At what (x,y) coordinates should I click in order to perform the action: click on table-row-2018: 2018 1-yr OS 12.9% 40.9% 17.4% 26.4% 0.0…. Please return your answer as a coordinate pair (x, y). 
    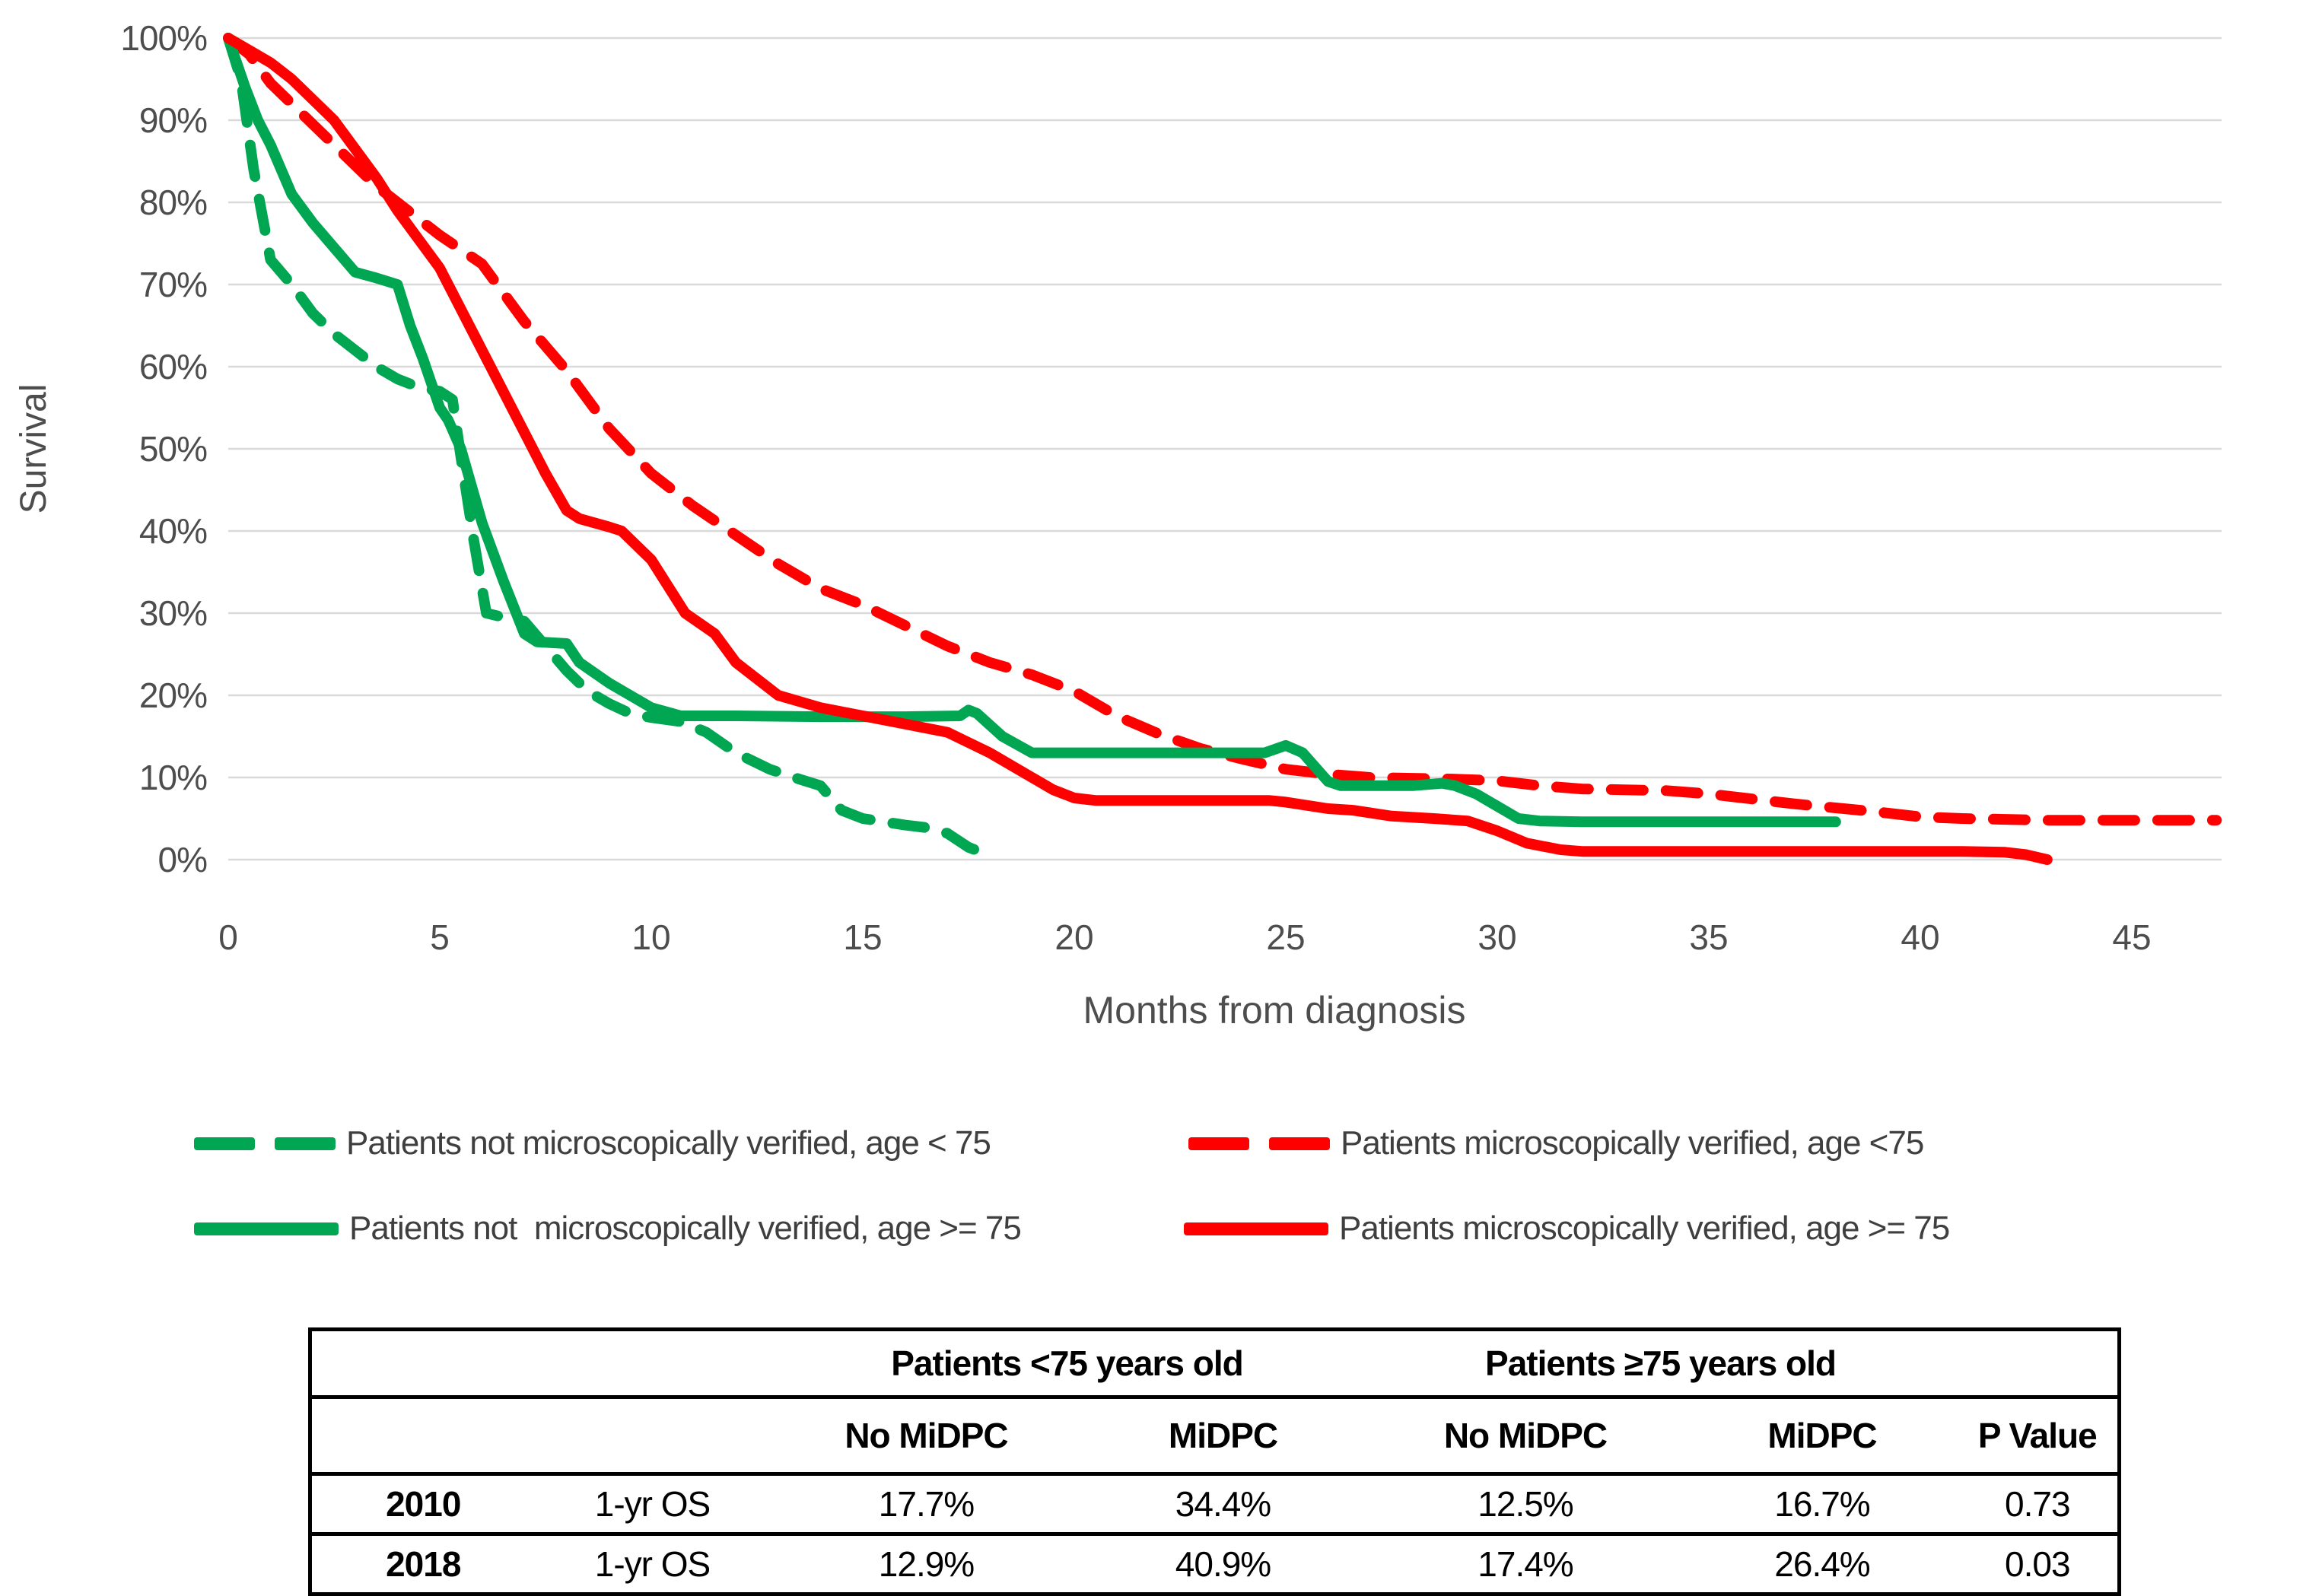
    Looking at the image, I should click on (1215, 1563).